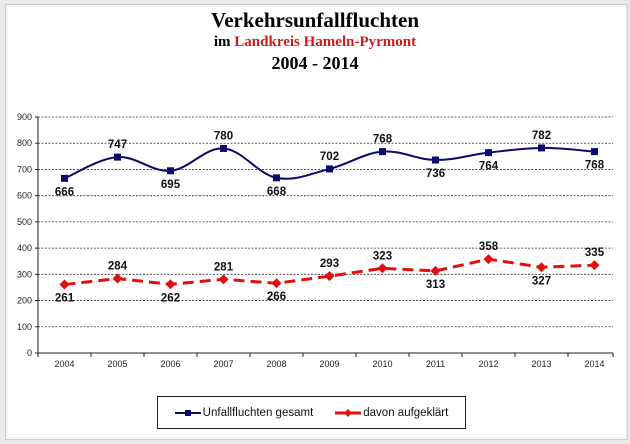 This screenshot has width=630, height=444. I want to click on legend-item-solved: davon aufgeklärt, so click(391, 413).